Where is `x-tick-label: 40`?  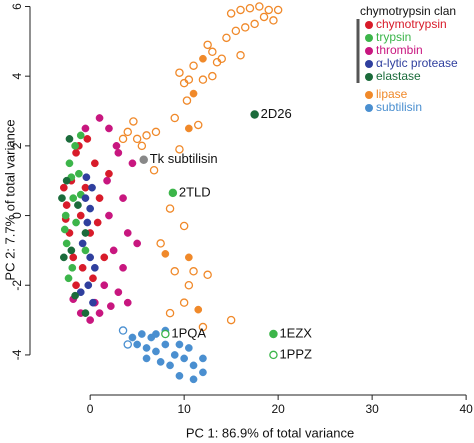
x-tick-label: 40 is located at coordinates (466, 409).